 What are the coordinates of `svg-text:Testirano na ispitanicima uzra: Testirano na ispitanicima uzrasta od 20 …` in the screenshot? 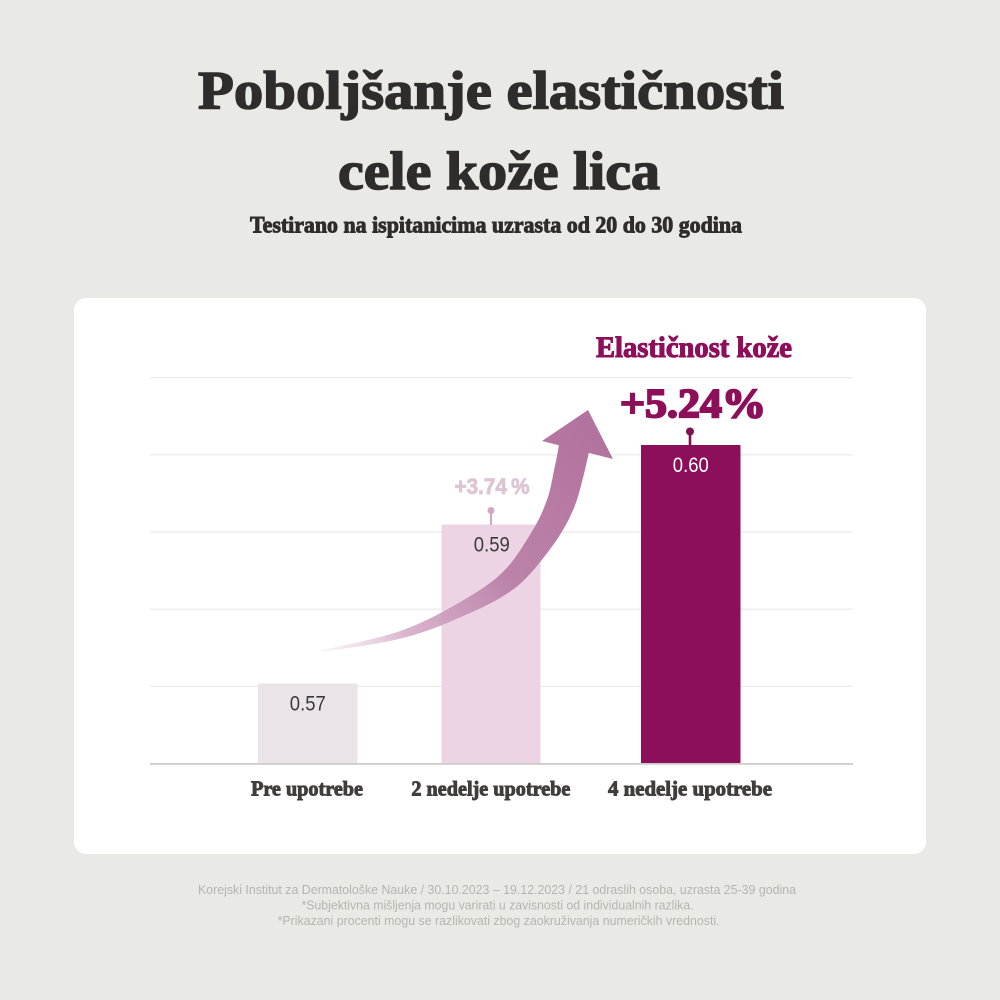 It's located at (496, 225).